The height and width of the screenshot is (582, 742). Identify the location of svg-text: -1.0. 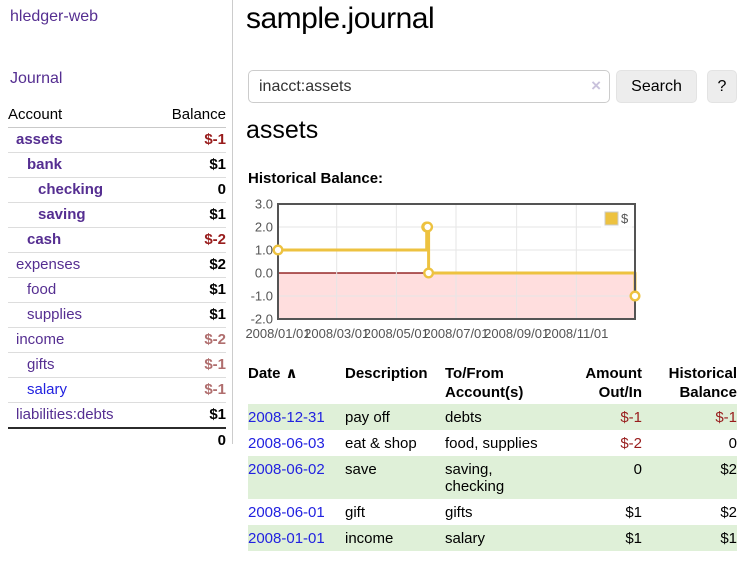
(262, 296).